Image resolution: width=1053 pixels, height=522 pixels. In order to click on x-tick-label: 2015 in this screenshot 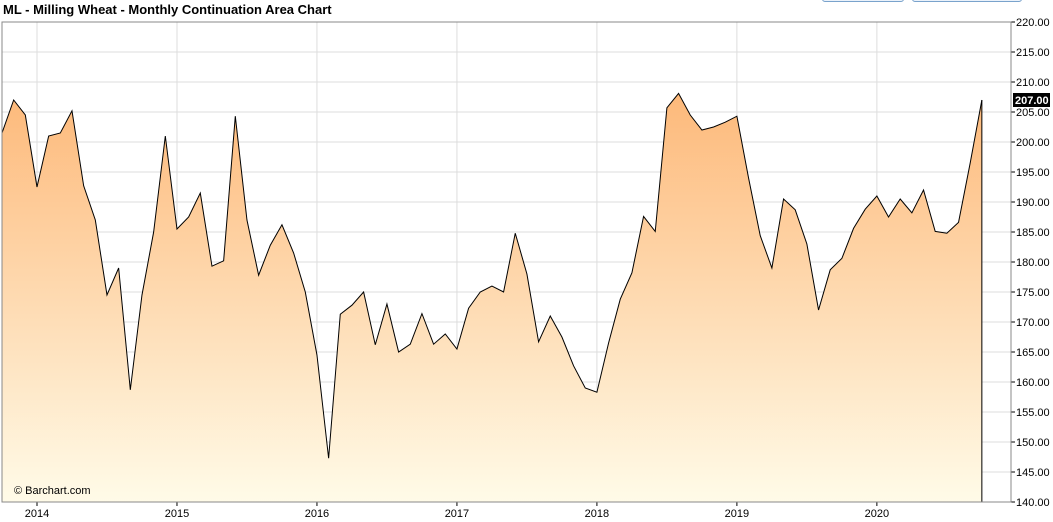, I will do `click(177, 514)`.